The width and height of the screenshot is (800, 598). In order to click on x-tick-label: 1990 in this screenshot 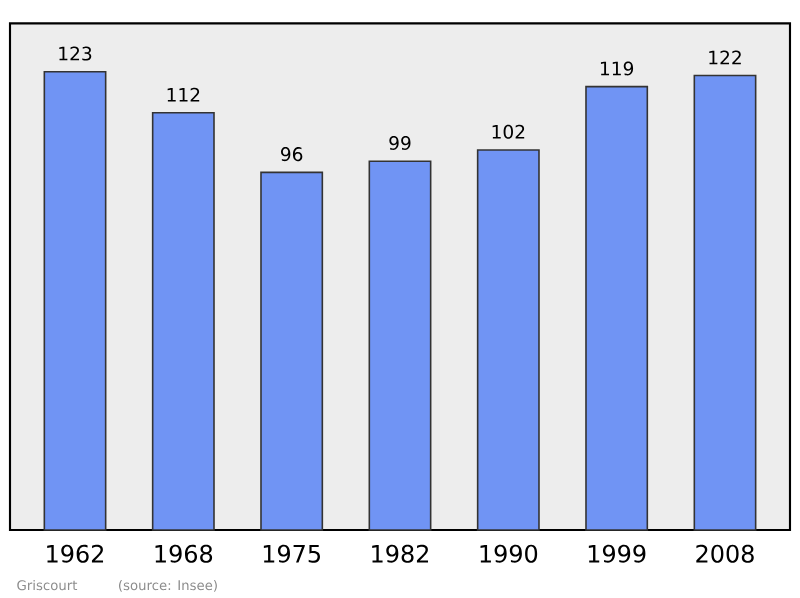, I will do `click(509, 553)`.